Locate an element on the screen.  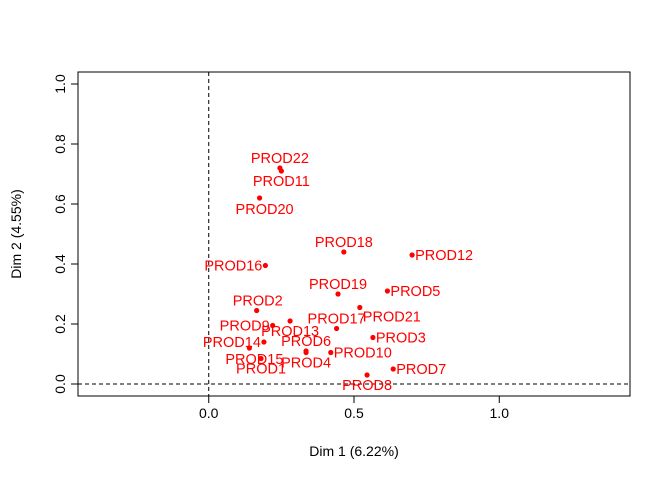
data-point-label: PROD3 is located at coordinates (401, 339).